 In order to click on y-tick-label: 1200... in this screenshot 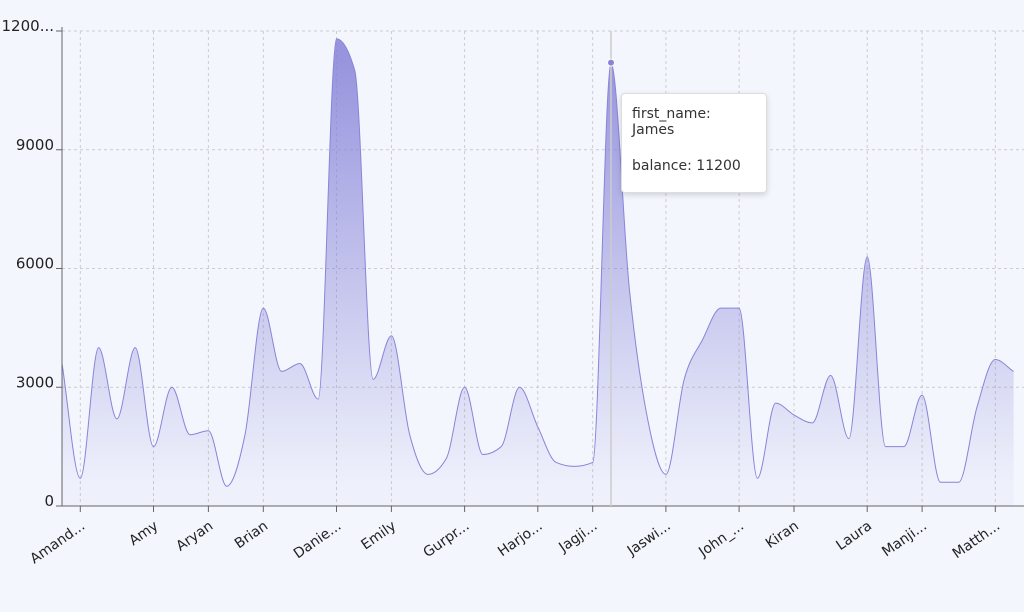, I will do `click(28, 26)`.